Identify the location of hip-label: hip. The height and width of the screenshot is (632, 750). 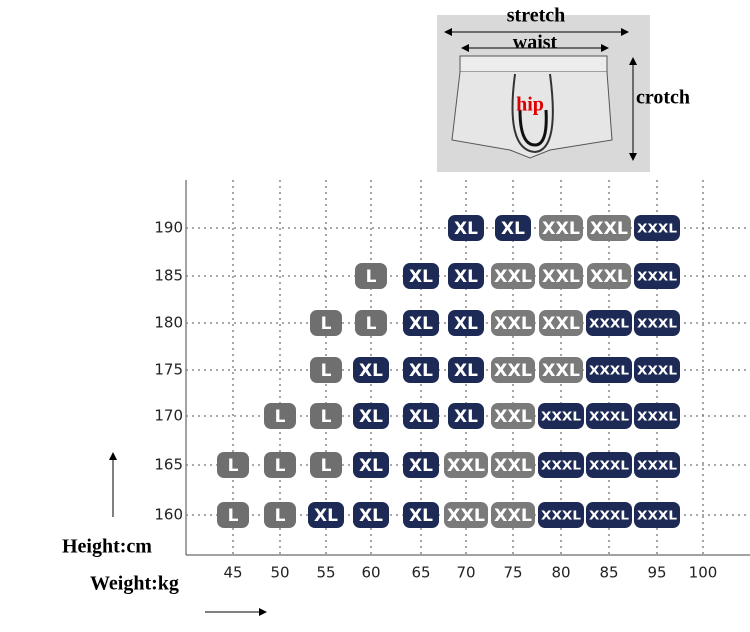
(530, 105).